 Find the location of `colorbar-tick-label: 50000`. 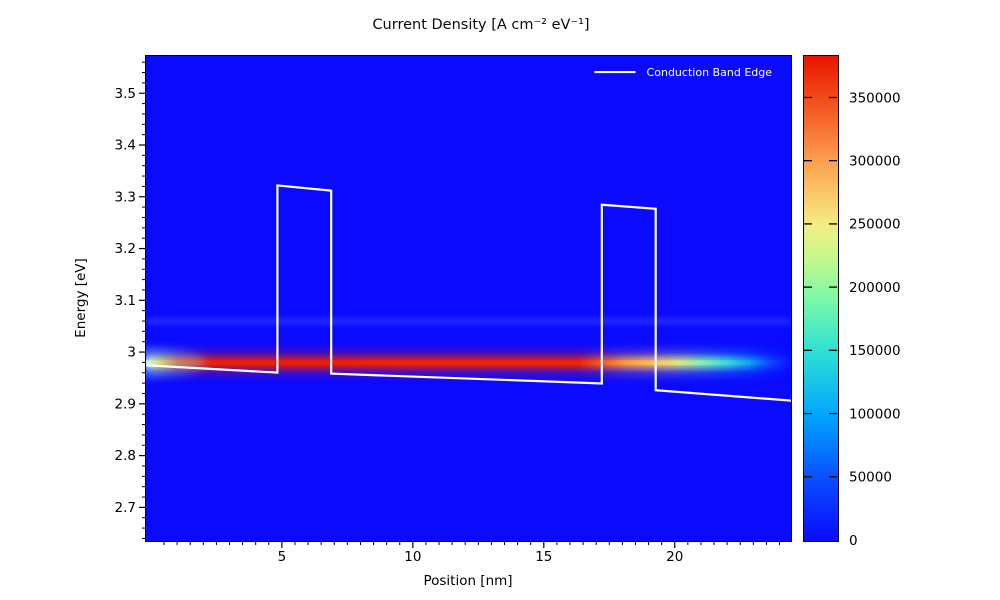

colorbar-tick-label: 50000 is located at coordinates (870, 478).